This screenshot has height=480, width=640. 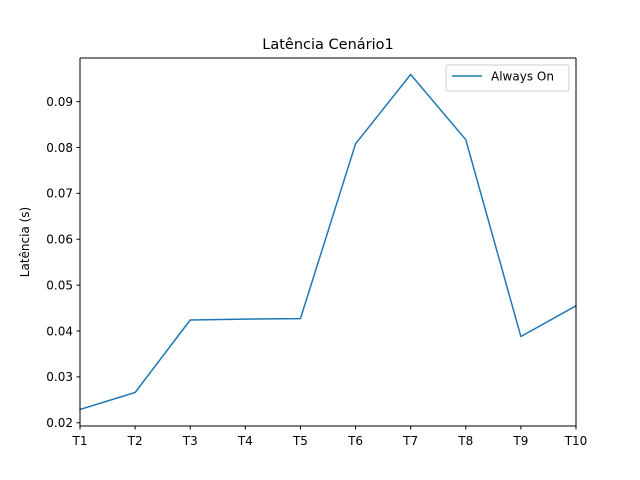 I want to click on y-tick-label: 0.06, so click(x=59, y=240).